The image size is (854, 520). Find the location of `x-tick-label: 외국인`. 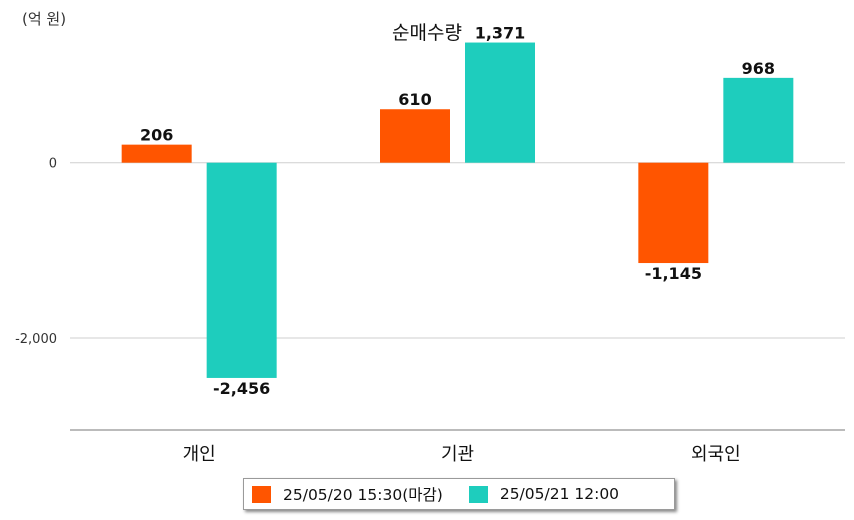

x-tick-label: 외국인 is located at coordinates (716, 454).